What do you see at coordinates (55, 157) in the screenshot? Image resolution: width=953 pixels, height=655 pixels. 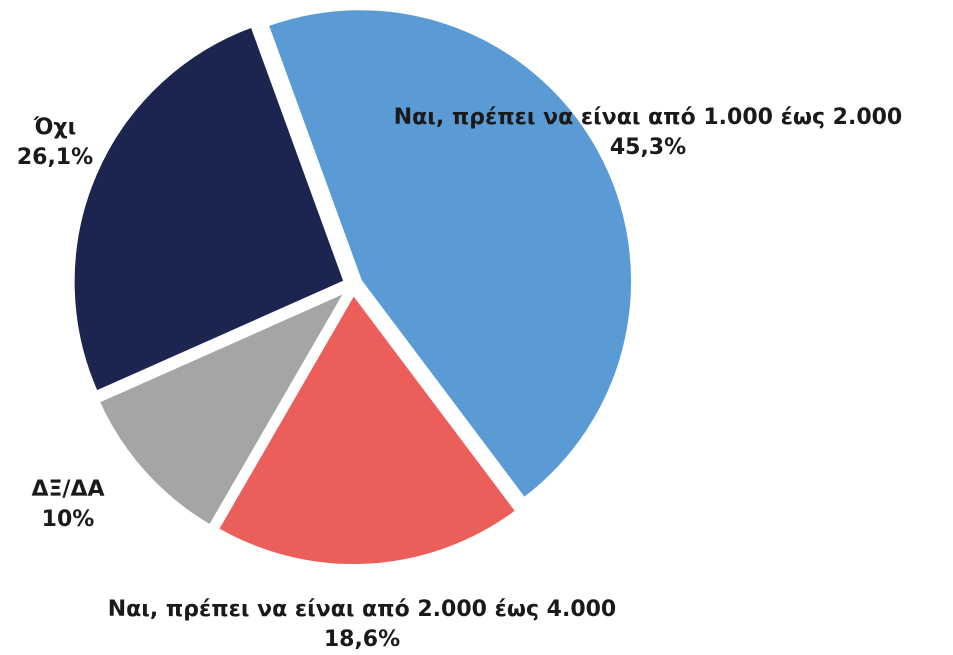 I see `slice-value-label: 26,1%` at bounding box center [55, 157].